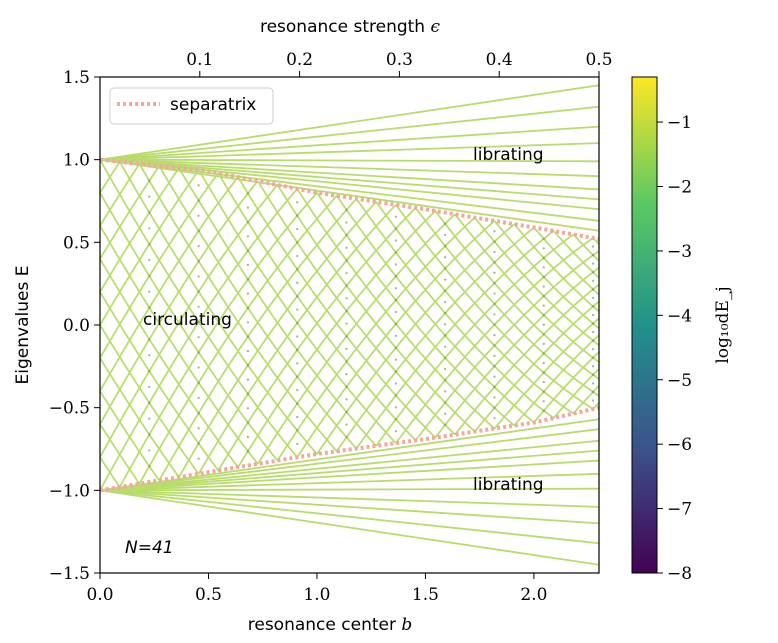  I want to click on x-tick-label: 0.5, so click(208, 595).